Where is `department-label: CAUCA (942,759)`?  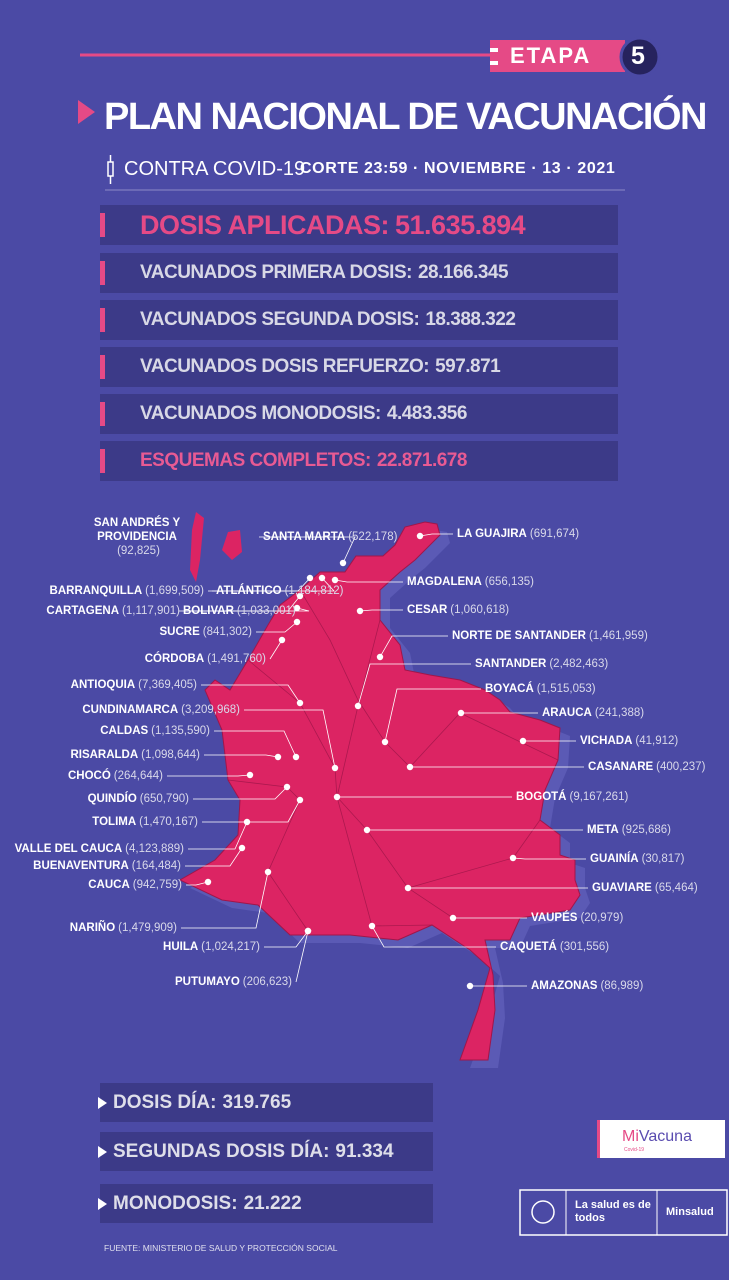 department-label: CAUCA (942,759) is located at coordinates (135, 885).